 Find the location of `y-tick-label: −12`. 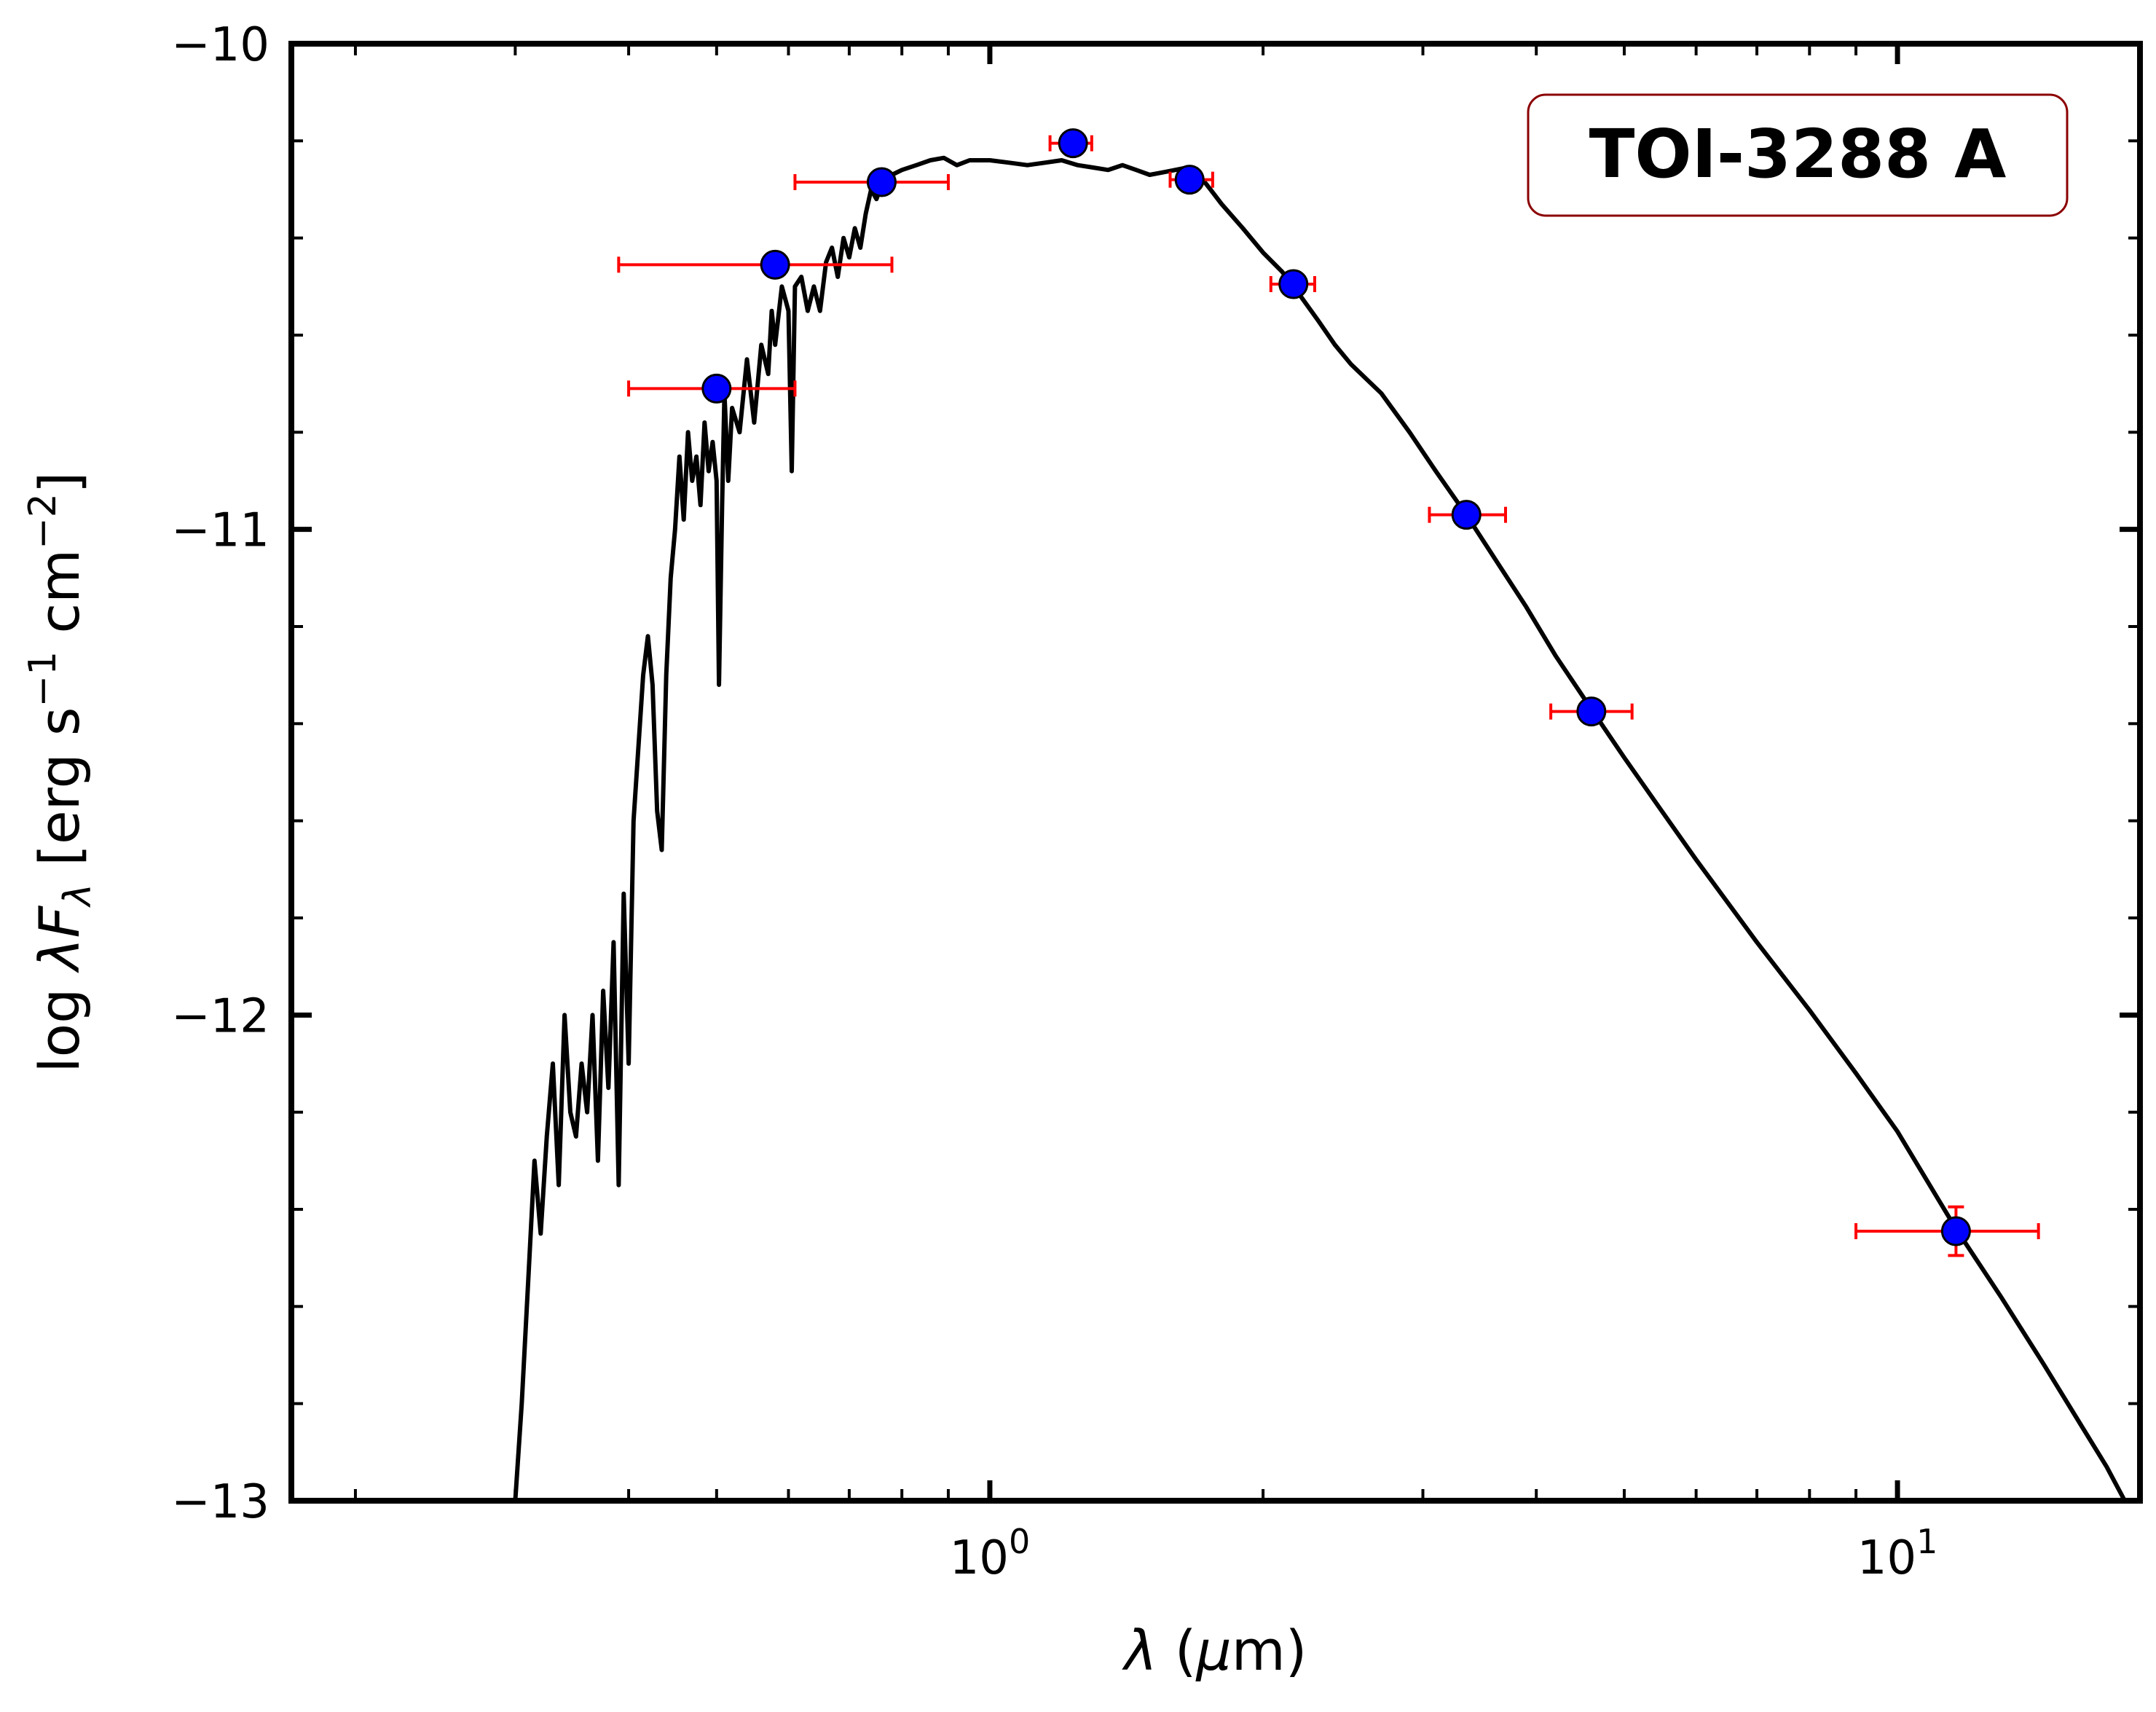

y-tick-label: −12 is located at coordinates (220, 1016).